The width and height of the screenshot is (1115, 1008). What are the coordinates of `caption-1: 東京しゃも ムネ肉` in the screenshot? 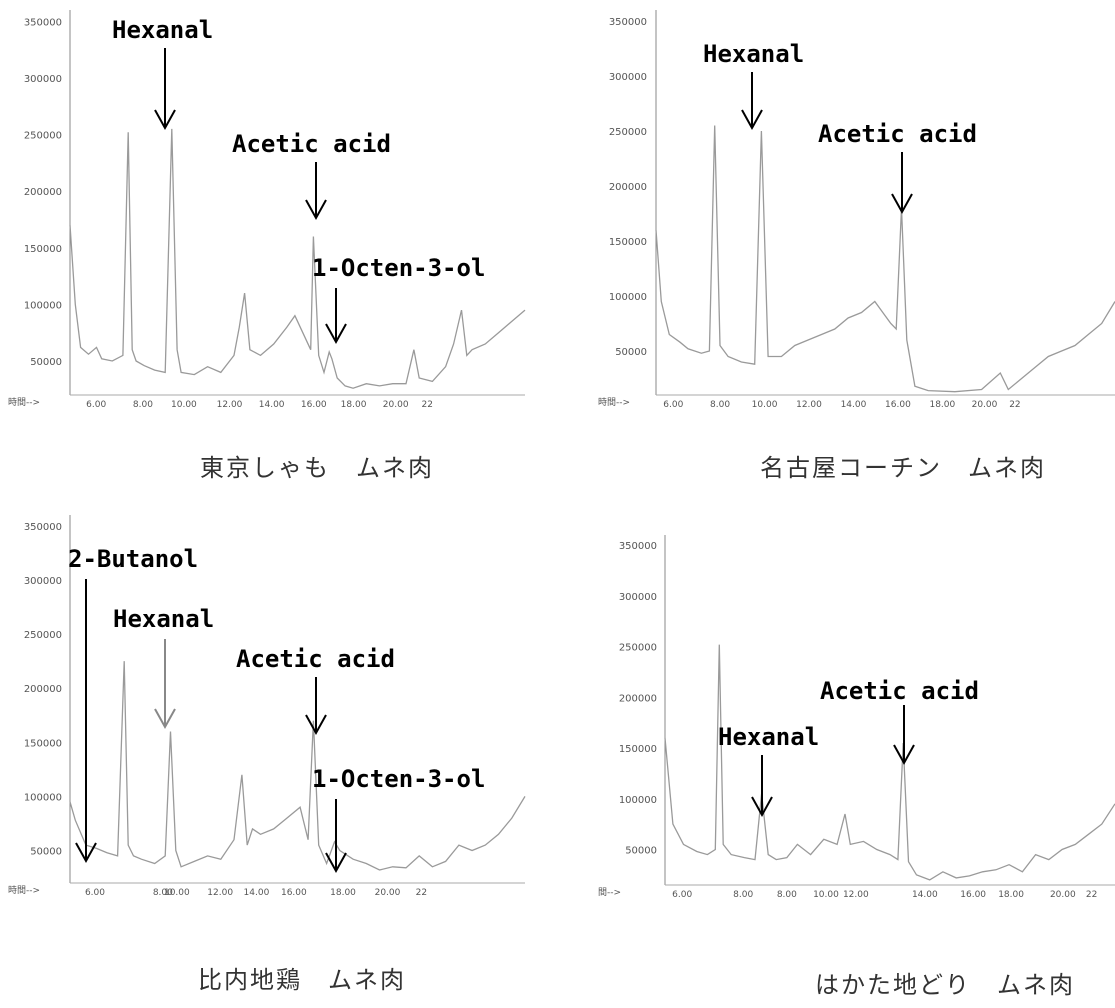 It's located at (317, 468).